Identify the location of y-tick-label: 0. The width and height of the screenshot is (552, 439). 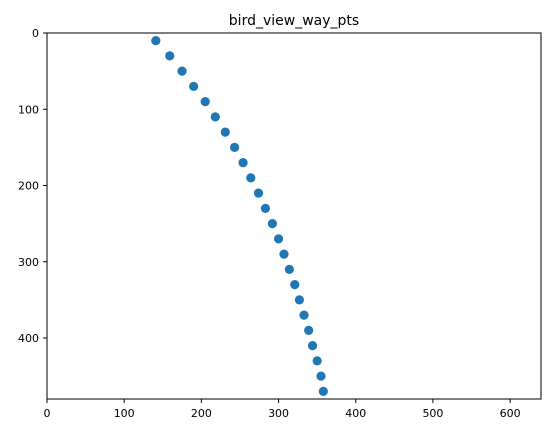
(35, 33).